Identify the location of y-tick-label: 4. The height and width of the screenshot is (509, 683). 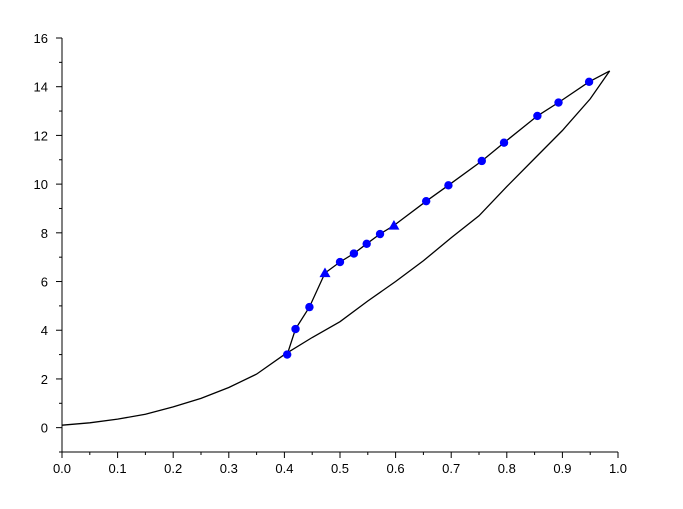
(44, 330).